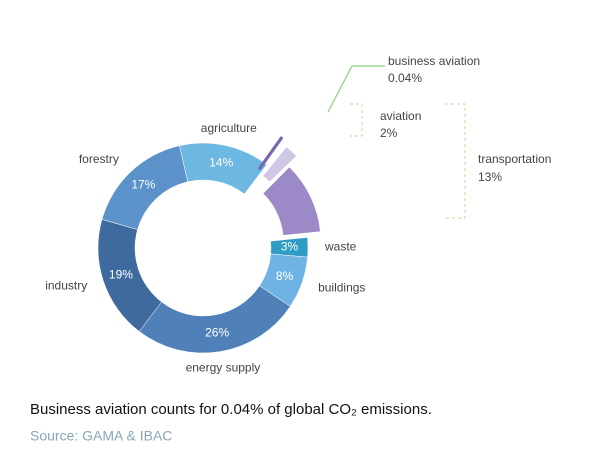 The height and width of the screenshot is (460, 600). What do you see at coordinates (514, 159) in the screenshot?
I see `category-label: transportation` at bounding box center [514, 159].